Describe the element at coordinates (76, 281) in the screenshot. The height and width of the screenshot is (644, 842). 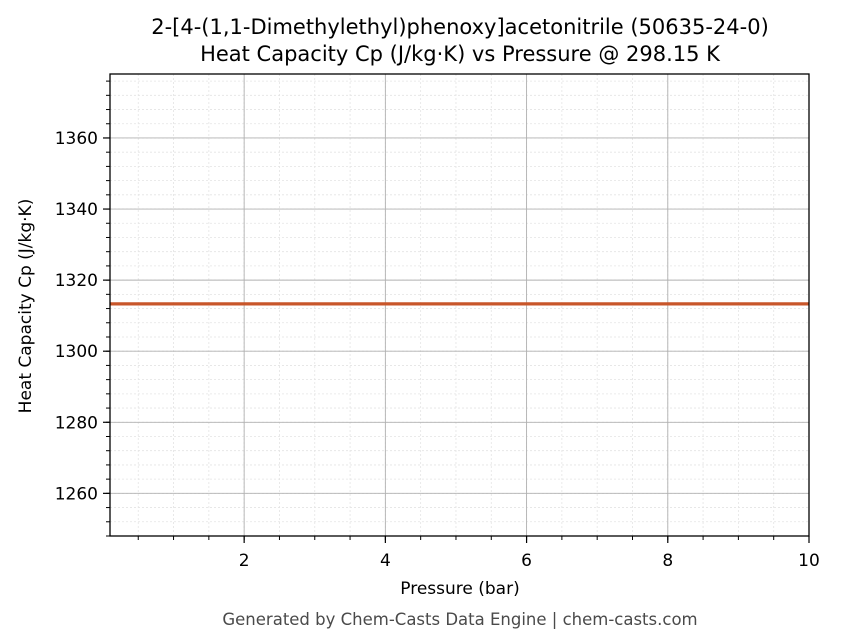
I see `y-tick-label: 1320` at that location.